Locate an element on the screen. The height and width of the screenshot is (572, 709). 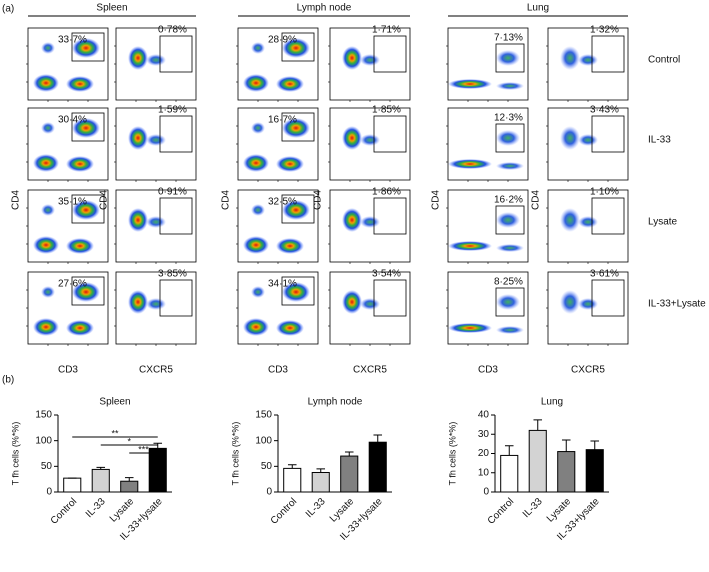
gate-percent: 1·71% is located at coordinates (386, 30).